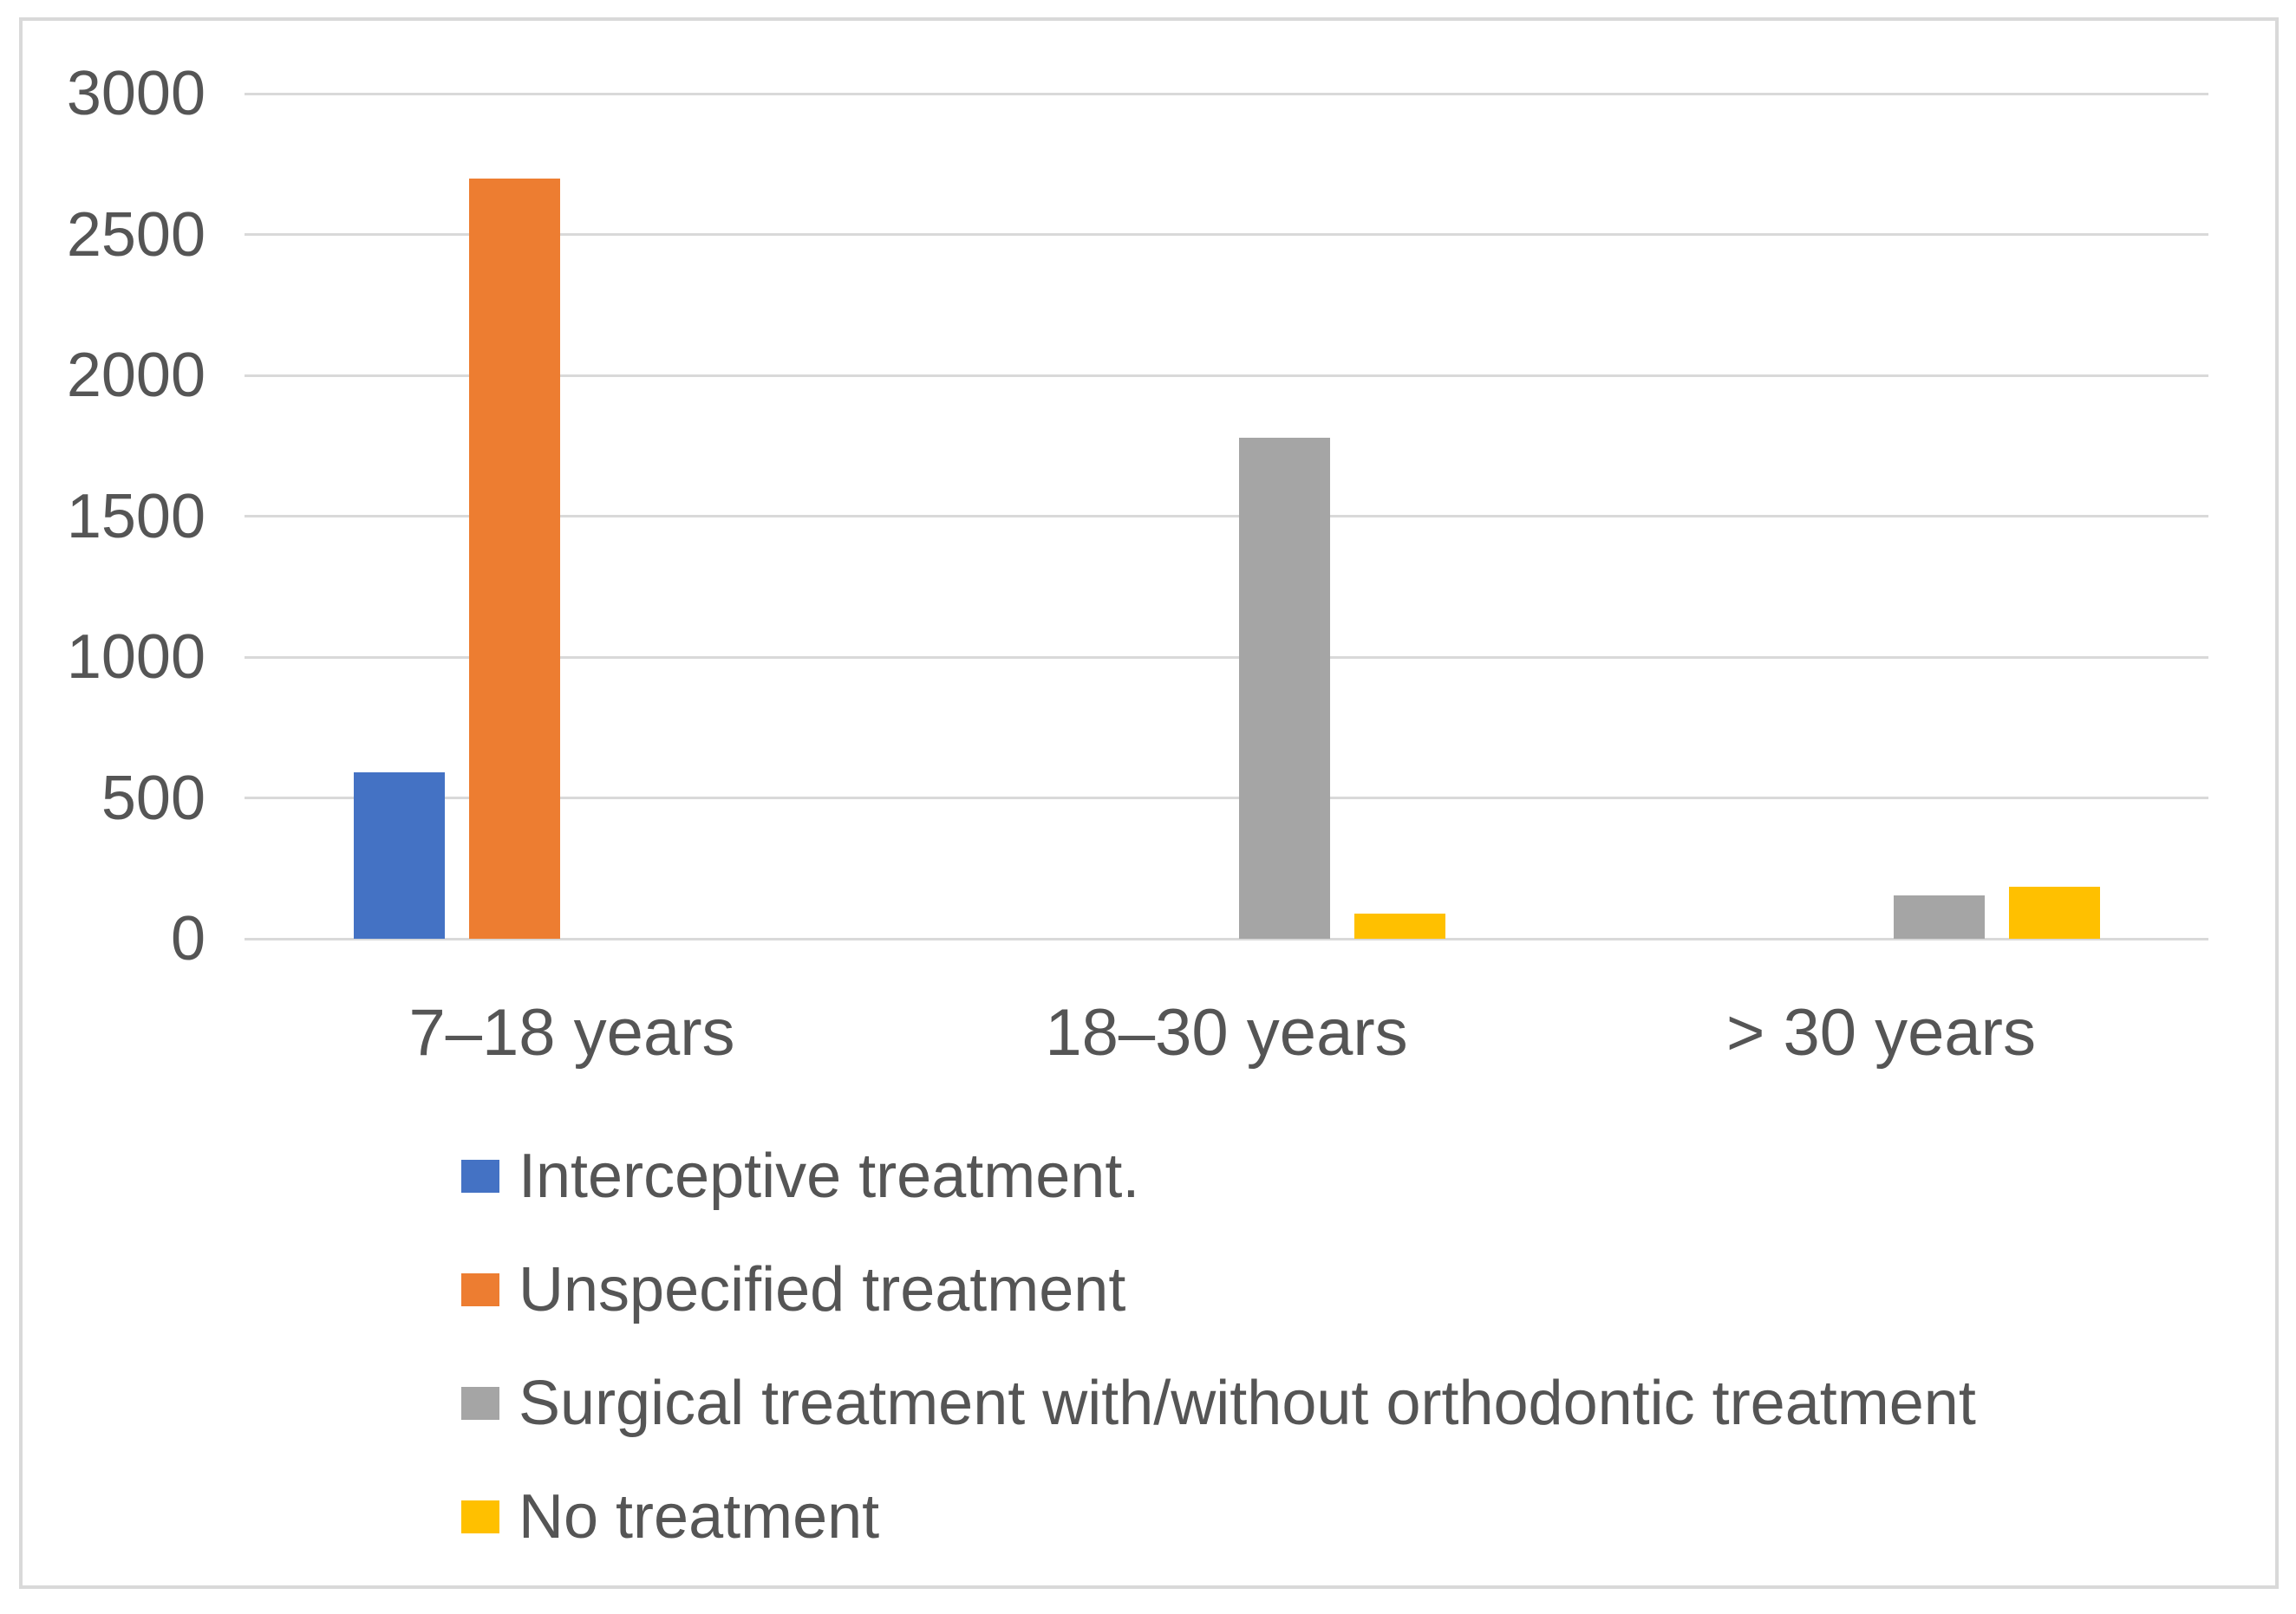  I want to click on bar-unspecified-treatment-cat0, so click(514, 558).